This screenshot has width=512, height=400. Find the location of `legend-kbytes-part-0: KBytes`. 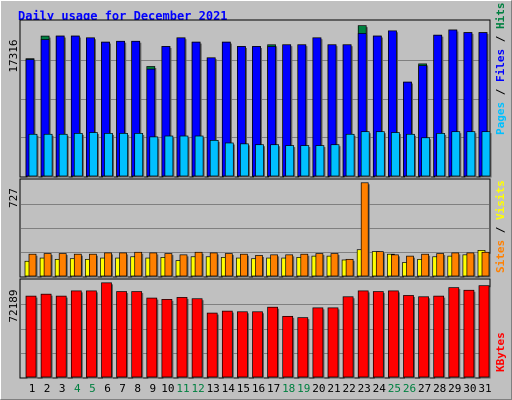

legend-kbytes-part-0: KBytes is located at coordinates (500, 352).